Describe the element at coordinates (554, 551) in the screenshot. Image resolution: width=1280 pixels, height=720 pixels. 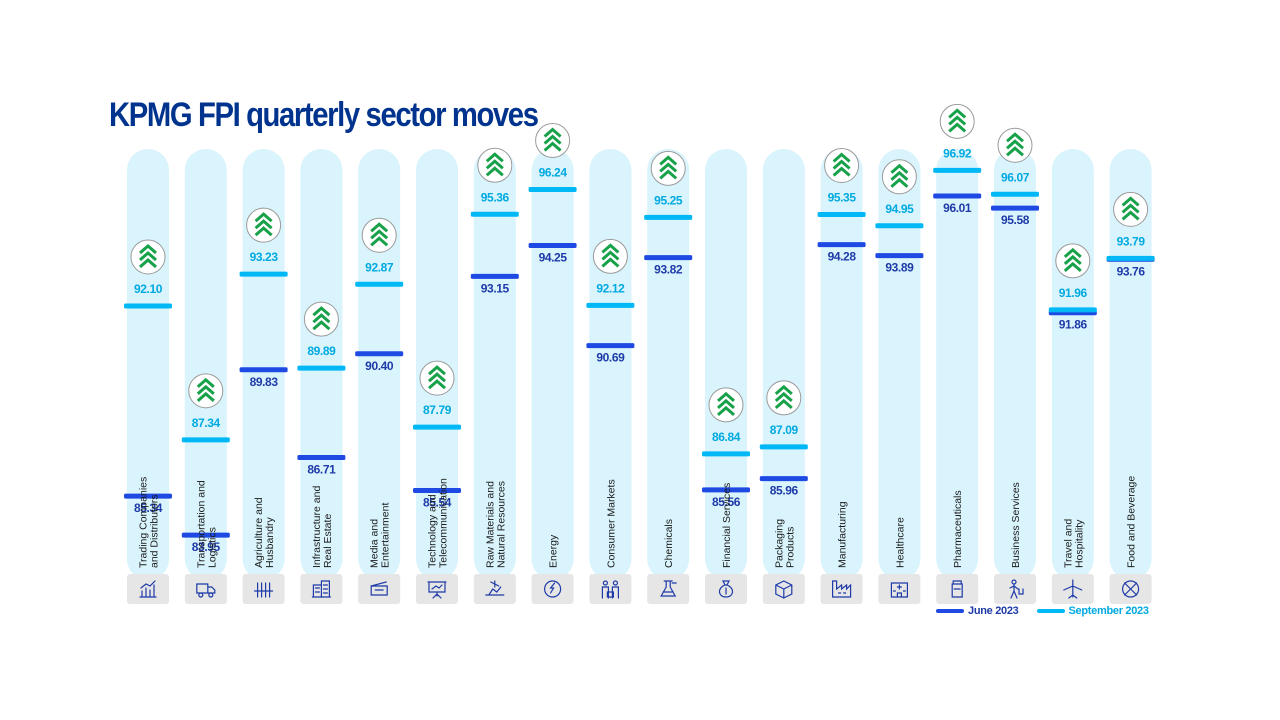
I see `category-label: Energy` at that location.